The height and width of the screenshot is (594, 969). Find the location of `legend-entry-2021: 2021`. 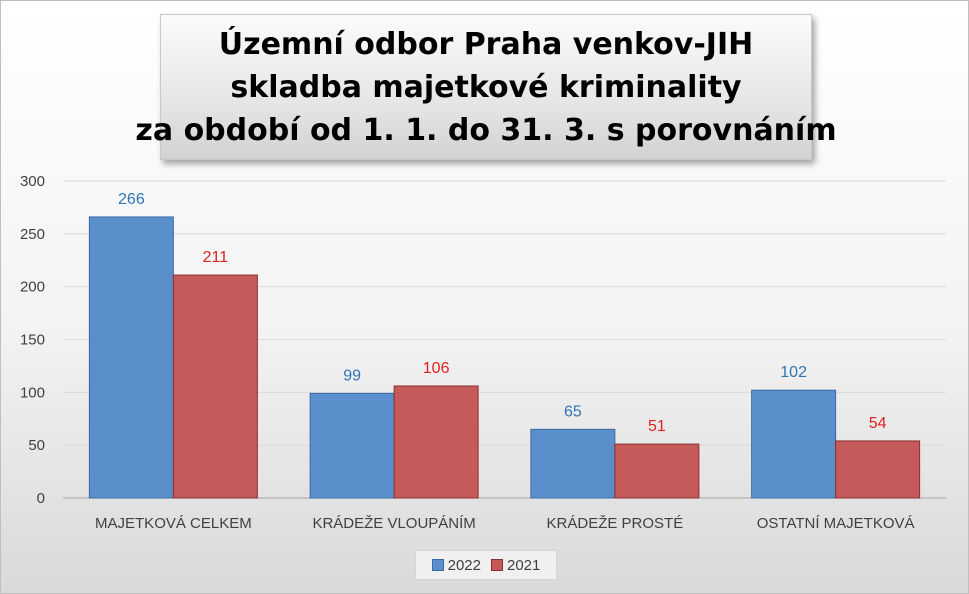

legend-entry-2021: 2021 is located at coordinates (515, 565).